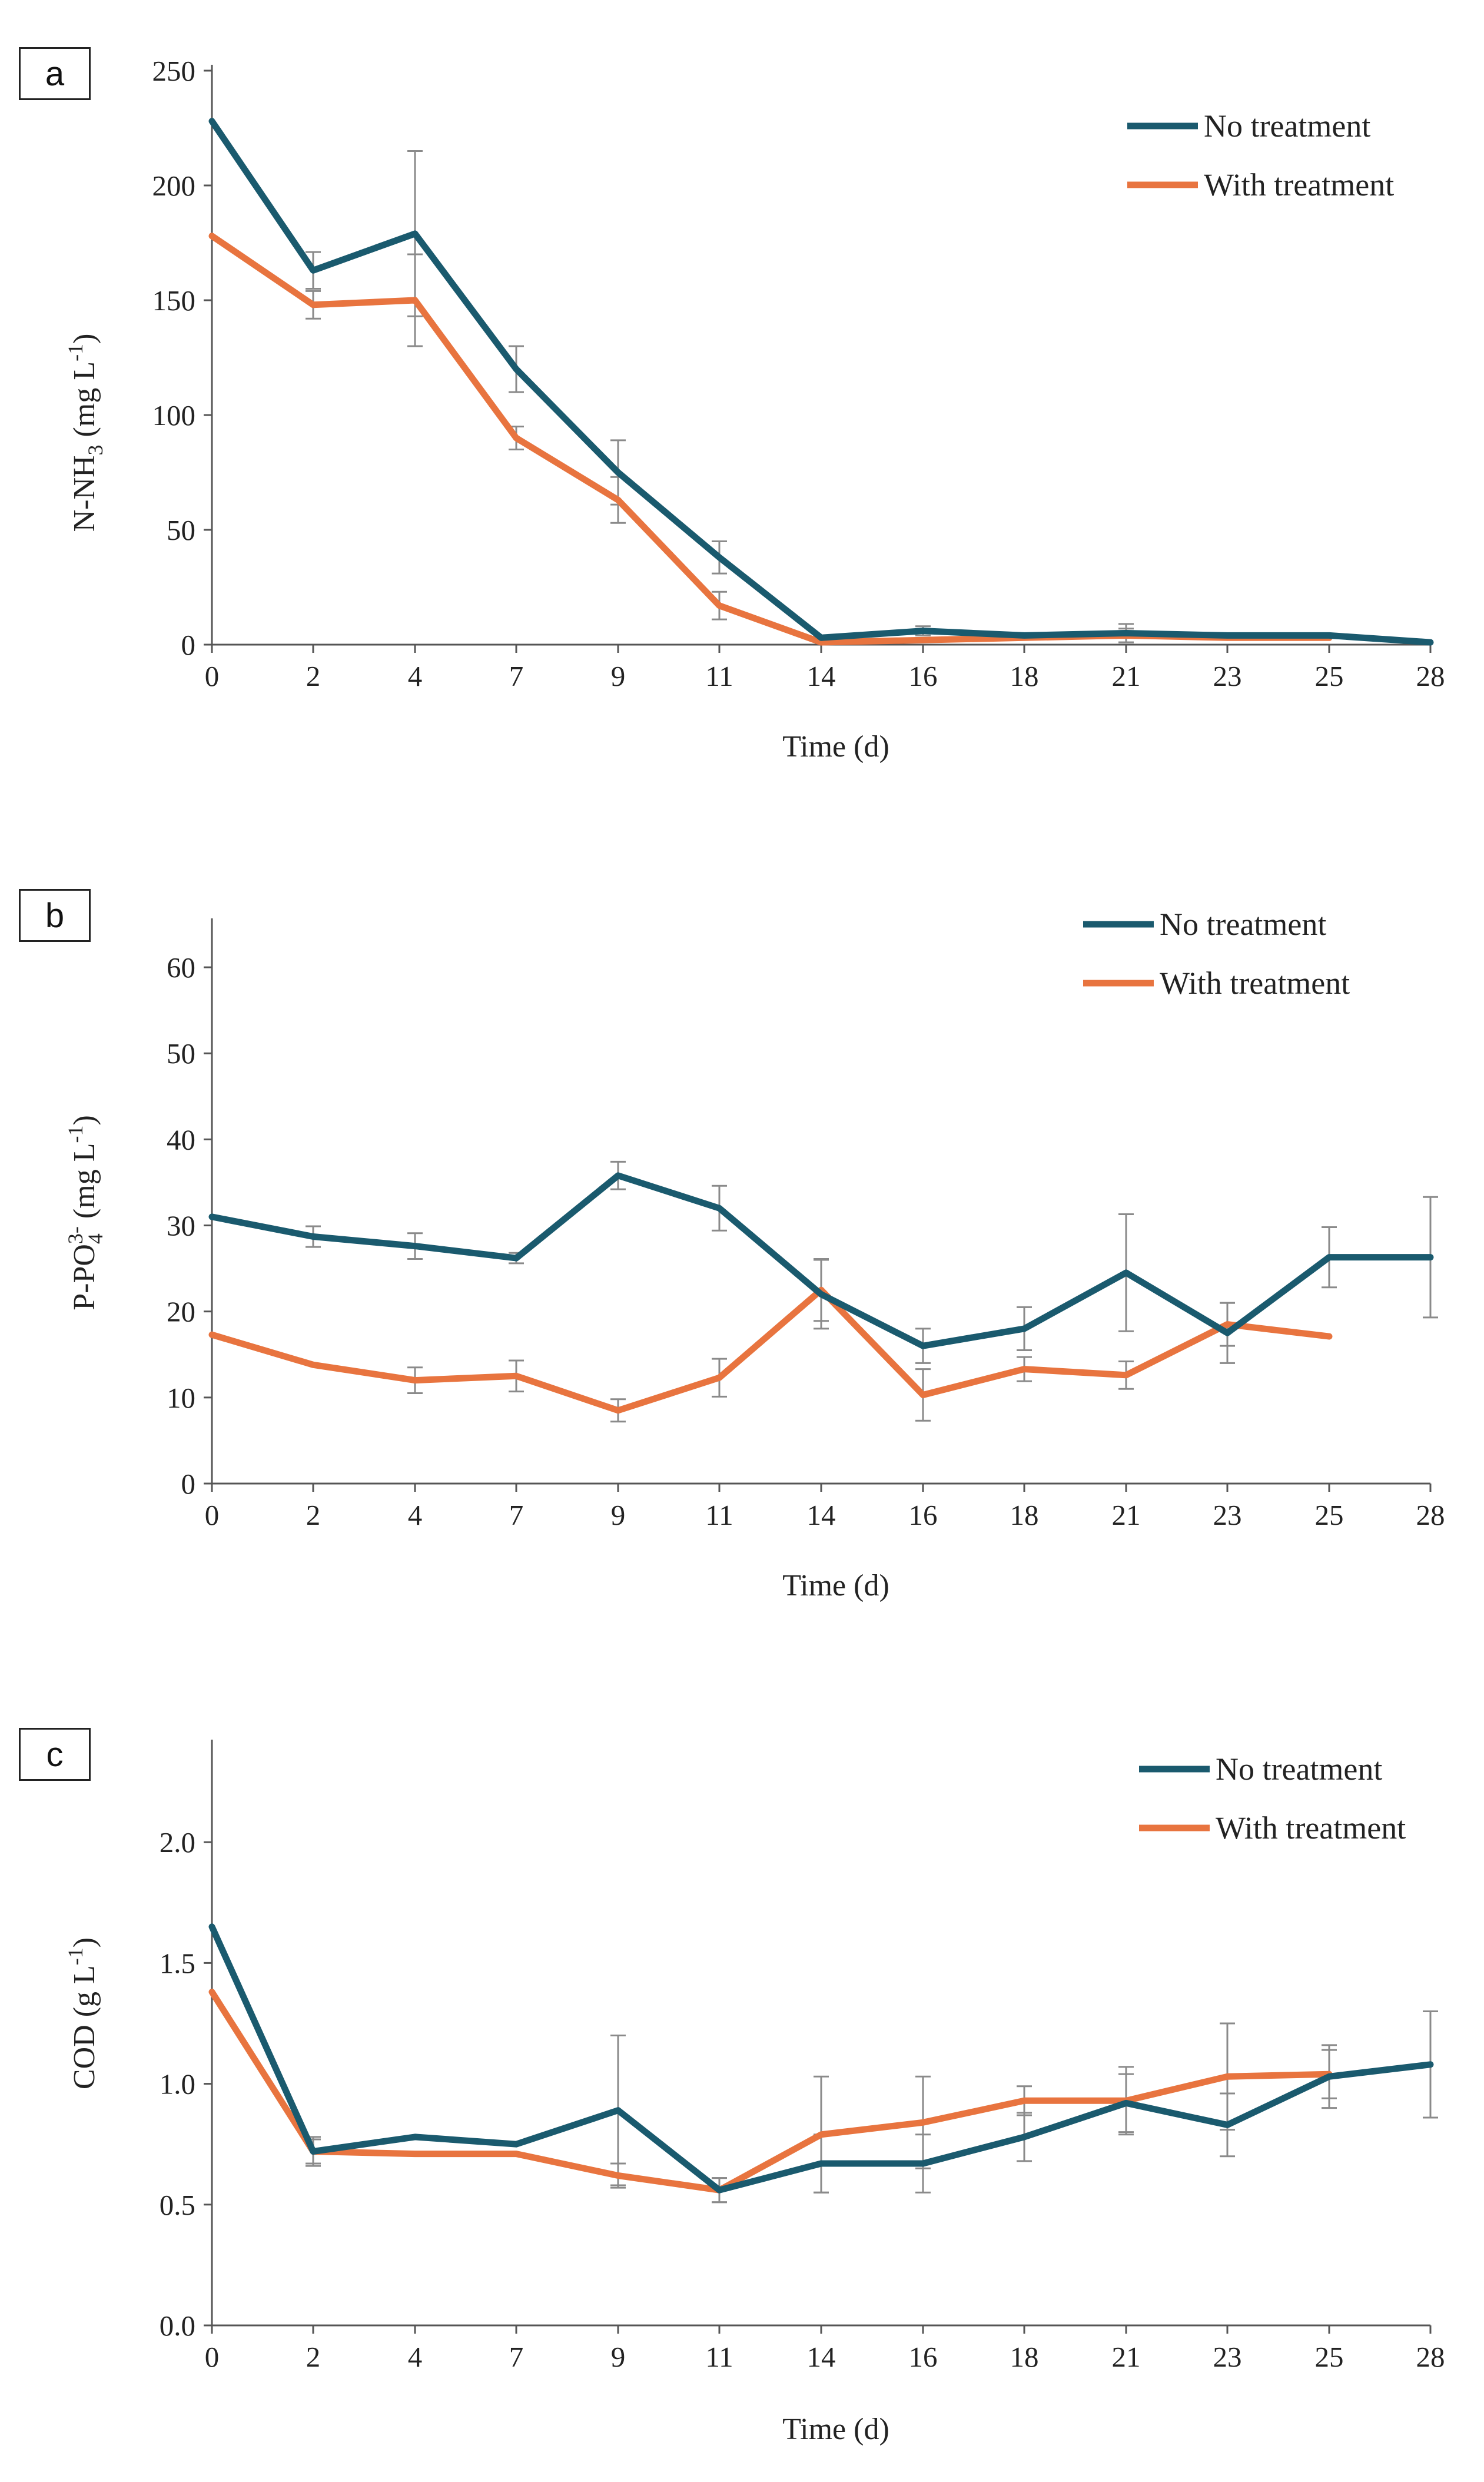 This screenshot has height=2482, width=1484. Describe the element at coordinates (174, 415) in the screenshot. I see `p1-y-tick-label: 100` at that location.